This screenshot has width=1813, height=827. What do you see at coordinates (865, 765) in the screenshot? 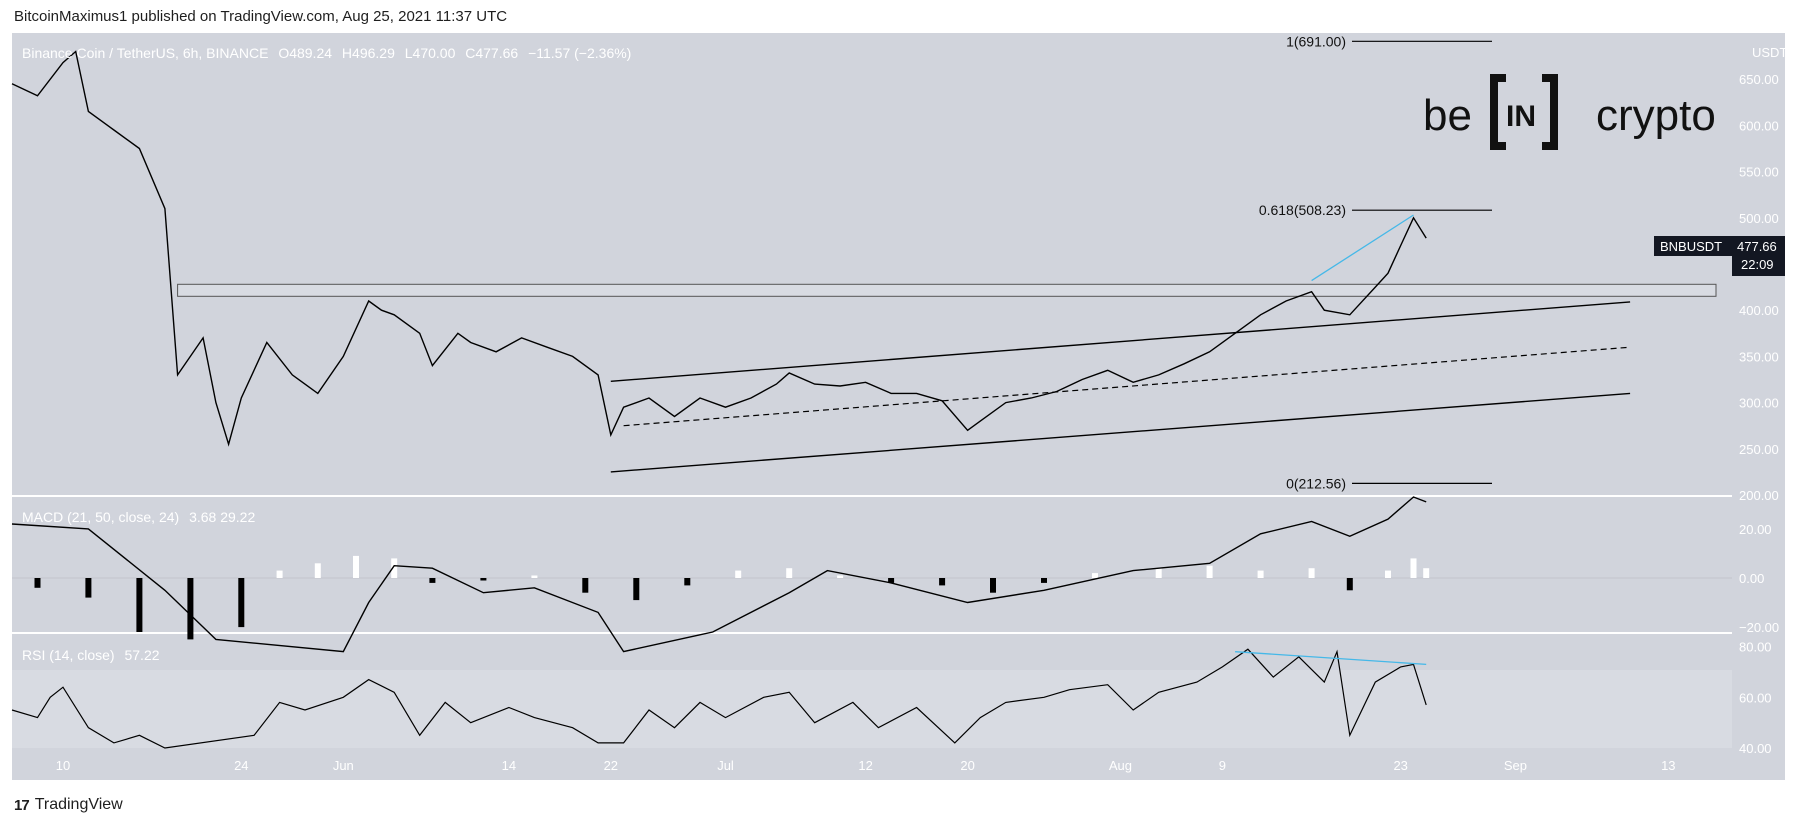
I see `time-tick-label: 12` at bounding box center [865, 765].